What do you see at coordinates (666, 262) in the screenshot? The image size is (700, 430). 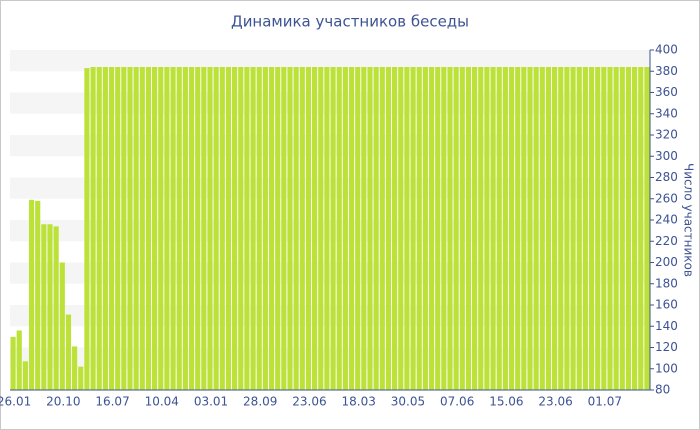 I see `y-tick-label: 200` at bounding box center [666, 262].